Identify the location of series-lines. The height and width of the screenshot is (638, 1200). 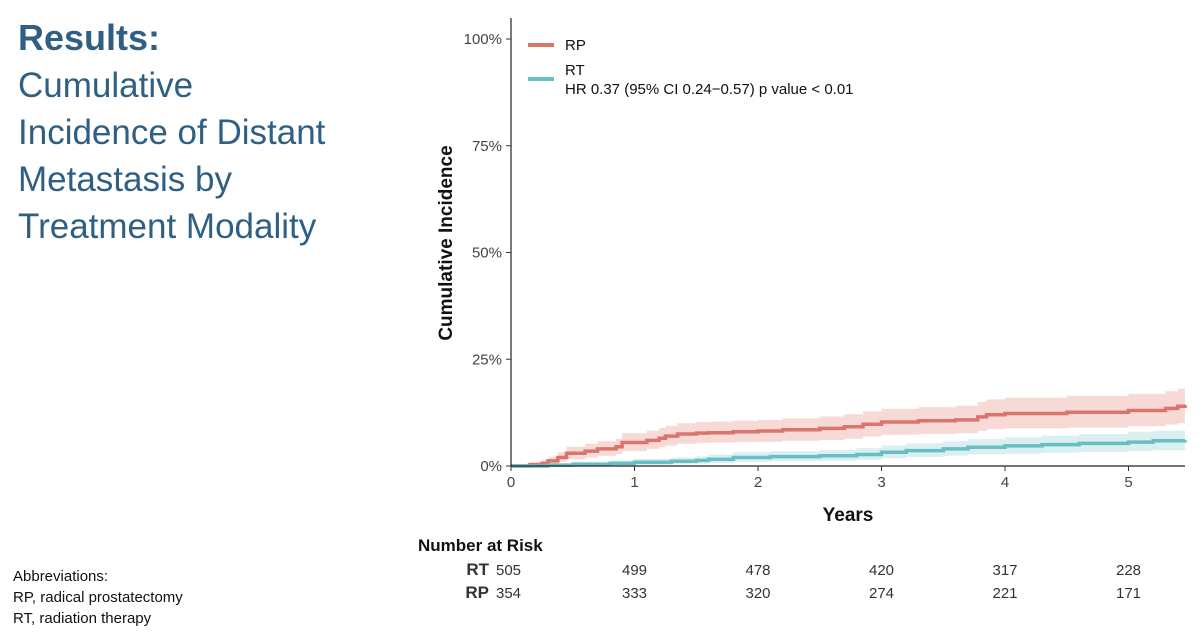
(849, 436).